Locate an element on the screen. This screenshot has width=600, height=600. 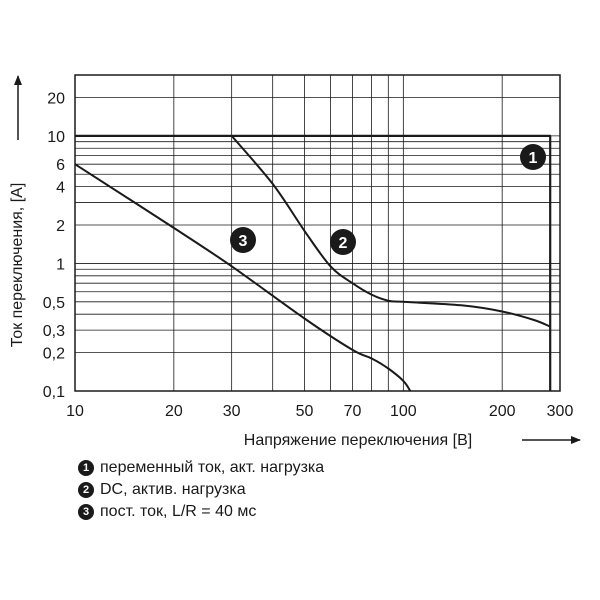
y-tick-label: 0,1 is located at coordinates (54, 392).